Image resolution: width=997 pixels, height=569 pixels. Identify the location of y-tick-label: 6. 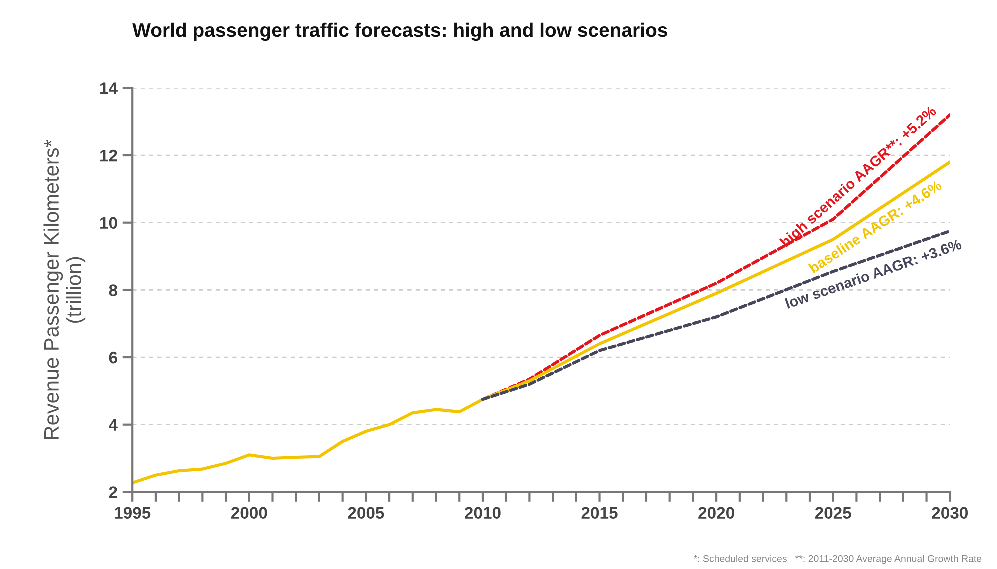
(113, 358).